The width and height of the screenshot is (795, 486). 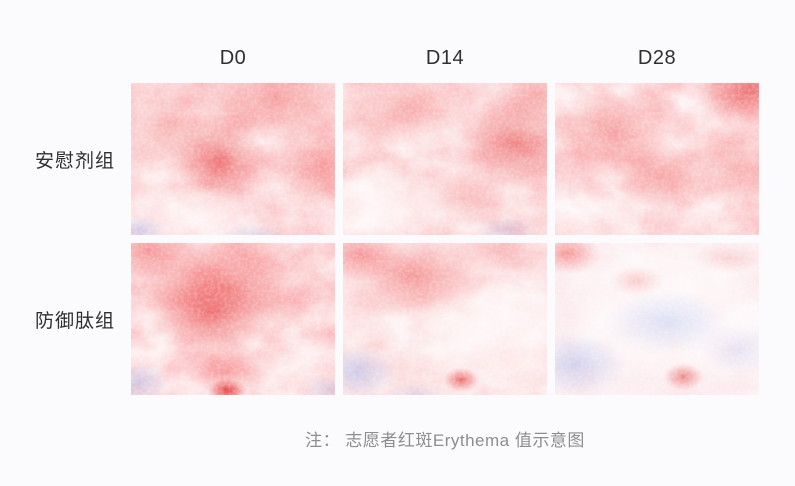 I want to click on heatmap-tile-placebo-d0, so click(x=233, y=159).